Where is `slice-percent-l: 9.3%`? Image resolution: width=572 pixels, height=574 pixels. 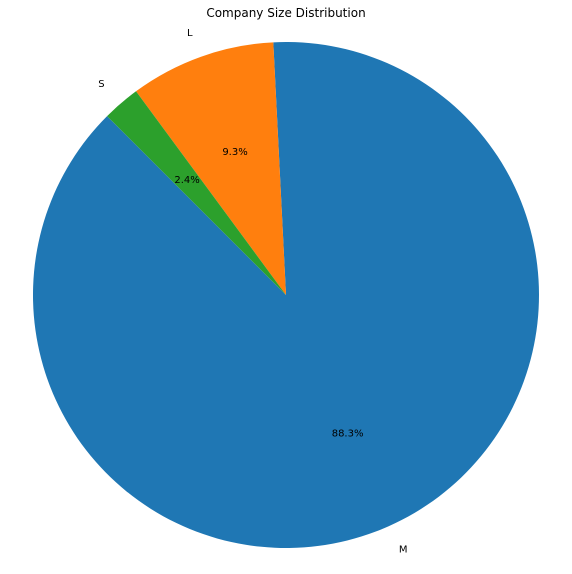
slice-percent-l: 9.3% is located at coordinates (234, 152).